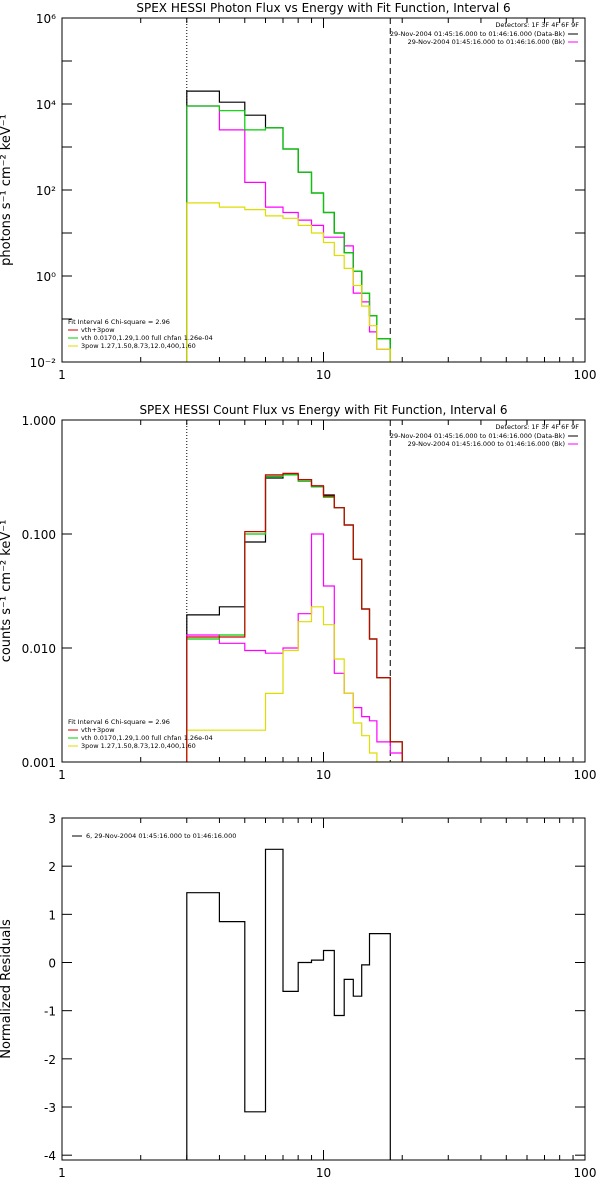 This screenshot has height=1200, width=600. Describe the element at coordinates (50, 1156) in the screenshot. I see `y-tick-label: -4` at that location.